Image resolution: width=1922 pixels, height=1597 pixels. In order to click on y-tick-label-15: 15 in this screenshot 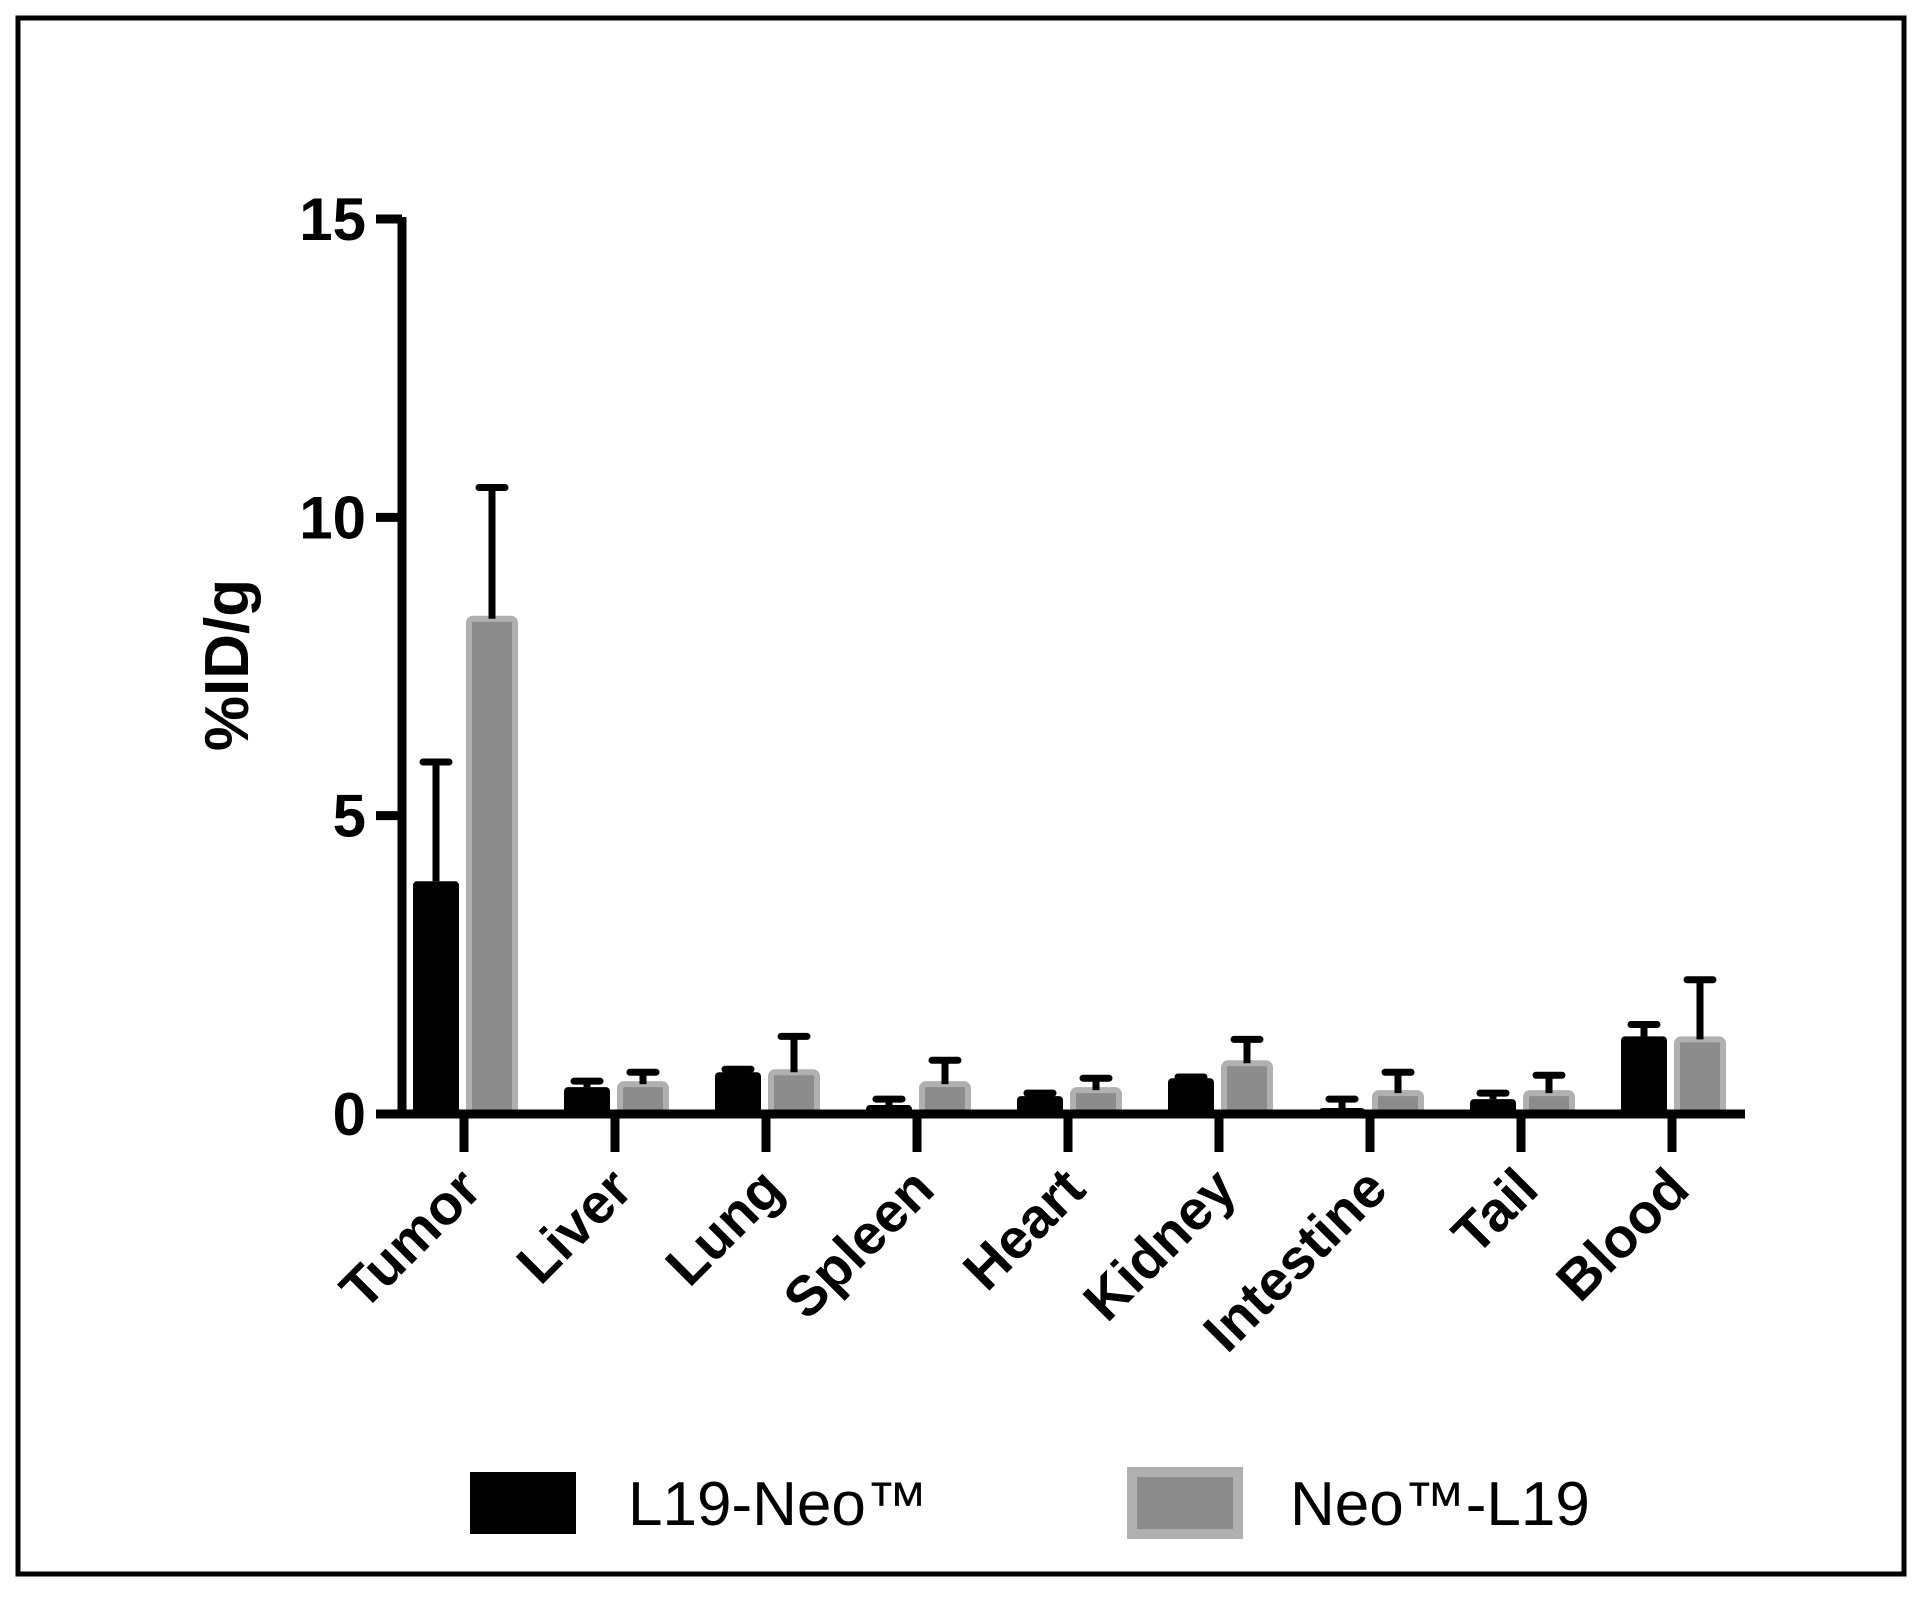, I will do `click(332, 219)`.